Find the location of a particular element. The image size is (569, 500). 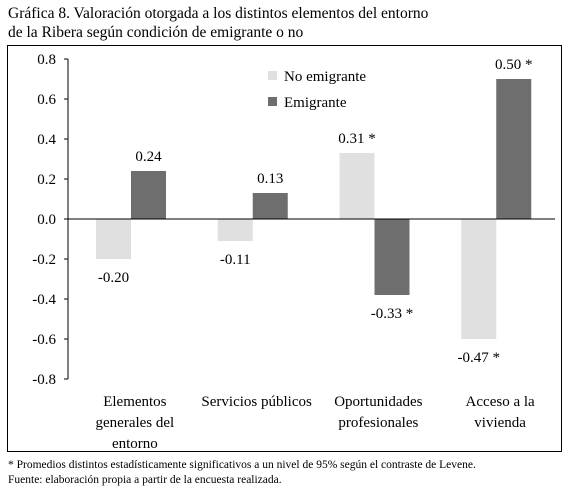

category-label: Servicios públicos is located at coordinates (256, 402).